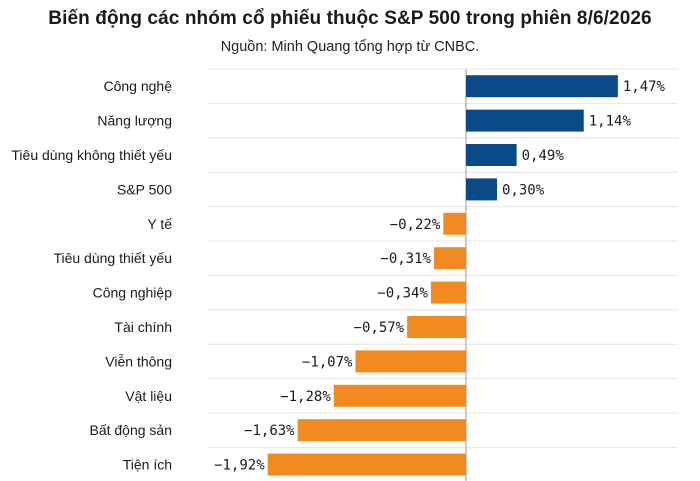 This screenshot has width=700, height=481. I want to click on category-label: Vật liệu, so click(148, 396).